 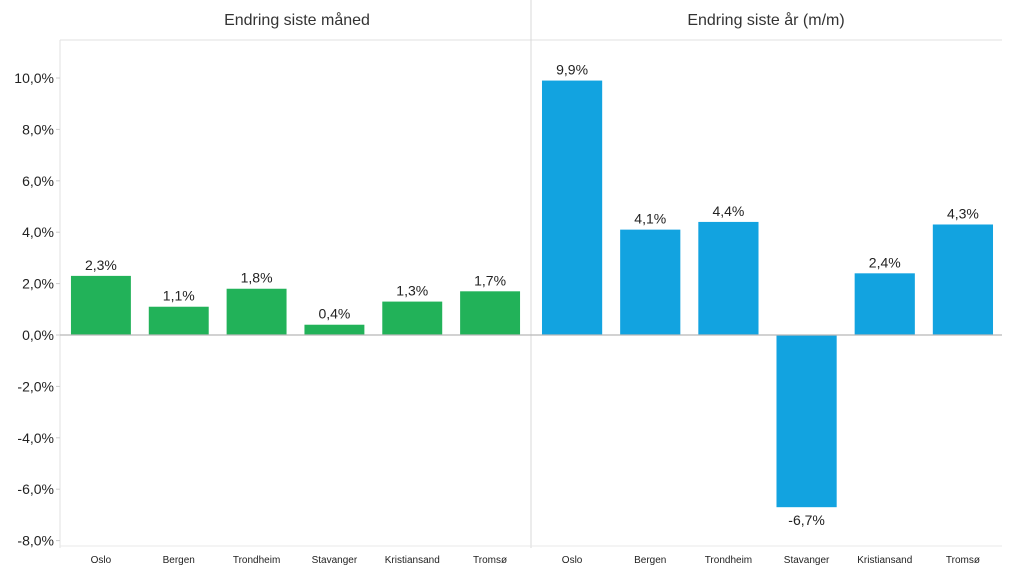 I want to click on y-tick-label: -2,0%, so click(x=35, y=386).